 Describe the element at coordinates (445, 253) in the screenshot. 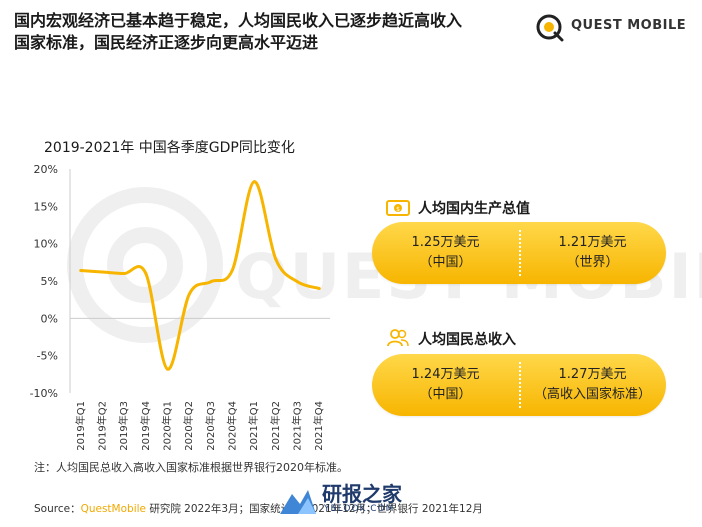

I see `gdp-china: 1.25万美元 （中国）` at that location.